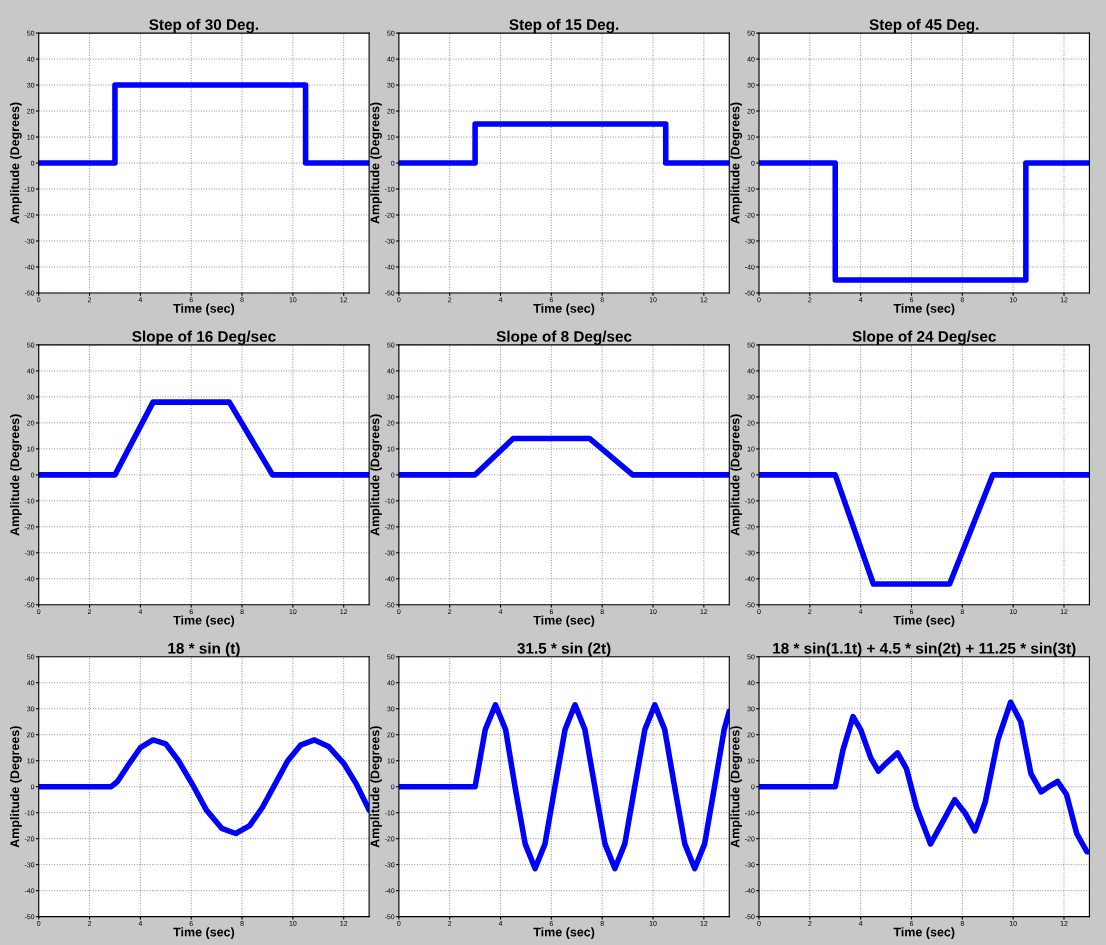 Image resolution: width=1106 pixels, height=945 pixels. What do you see at coordinates (924, 26) in the screenshot?
I see `chart-title: Step of 45 Deg.` at bounding box center [924, 26].